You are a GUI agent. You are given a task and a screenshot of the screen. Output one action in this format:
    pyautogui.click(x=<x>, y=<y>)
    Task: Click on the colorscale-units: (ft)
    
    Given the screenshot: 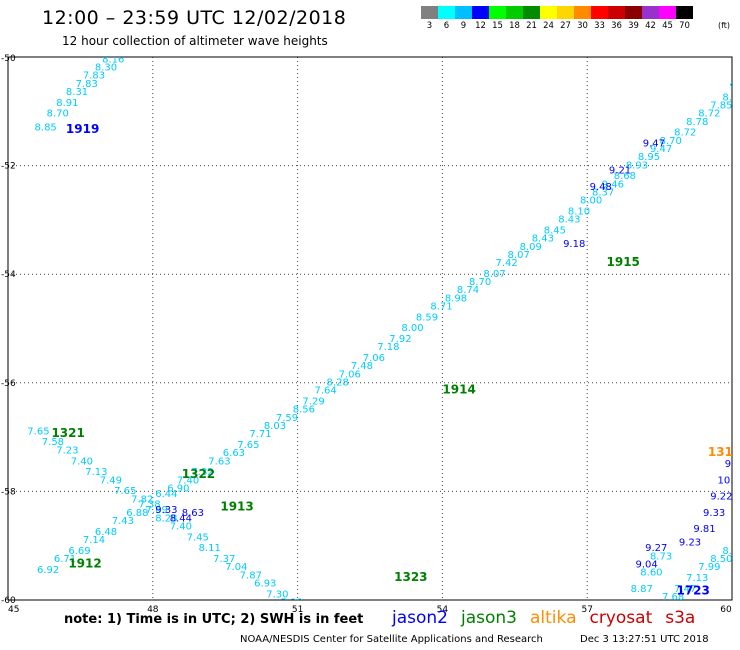 What is the action you would take?
    pyautogui.click(x=724, y=25)
    